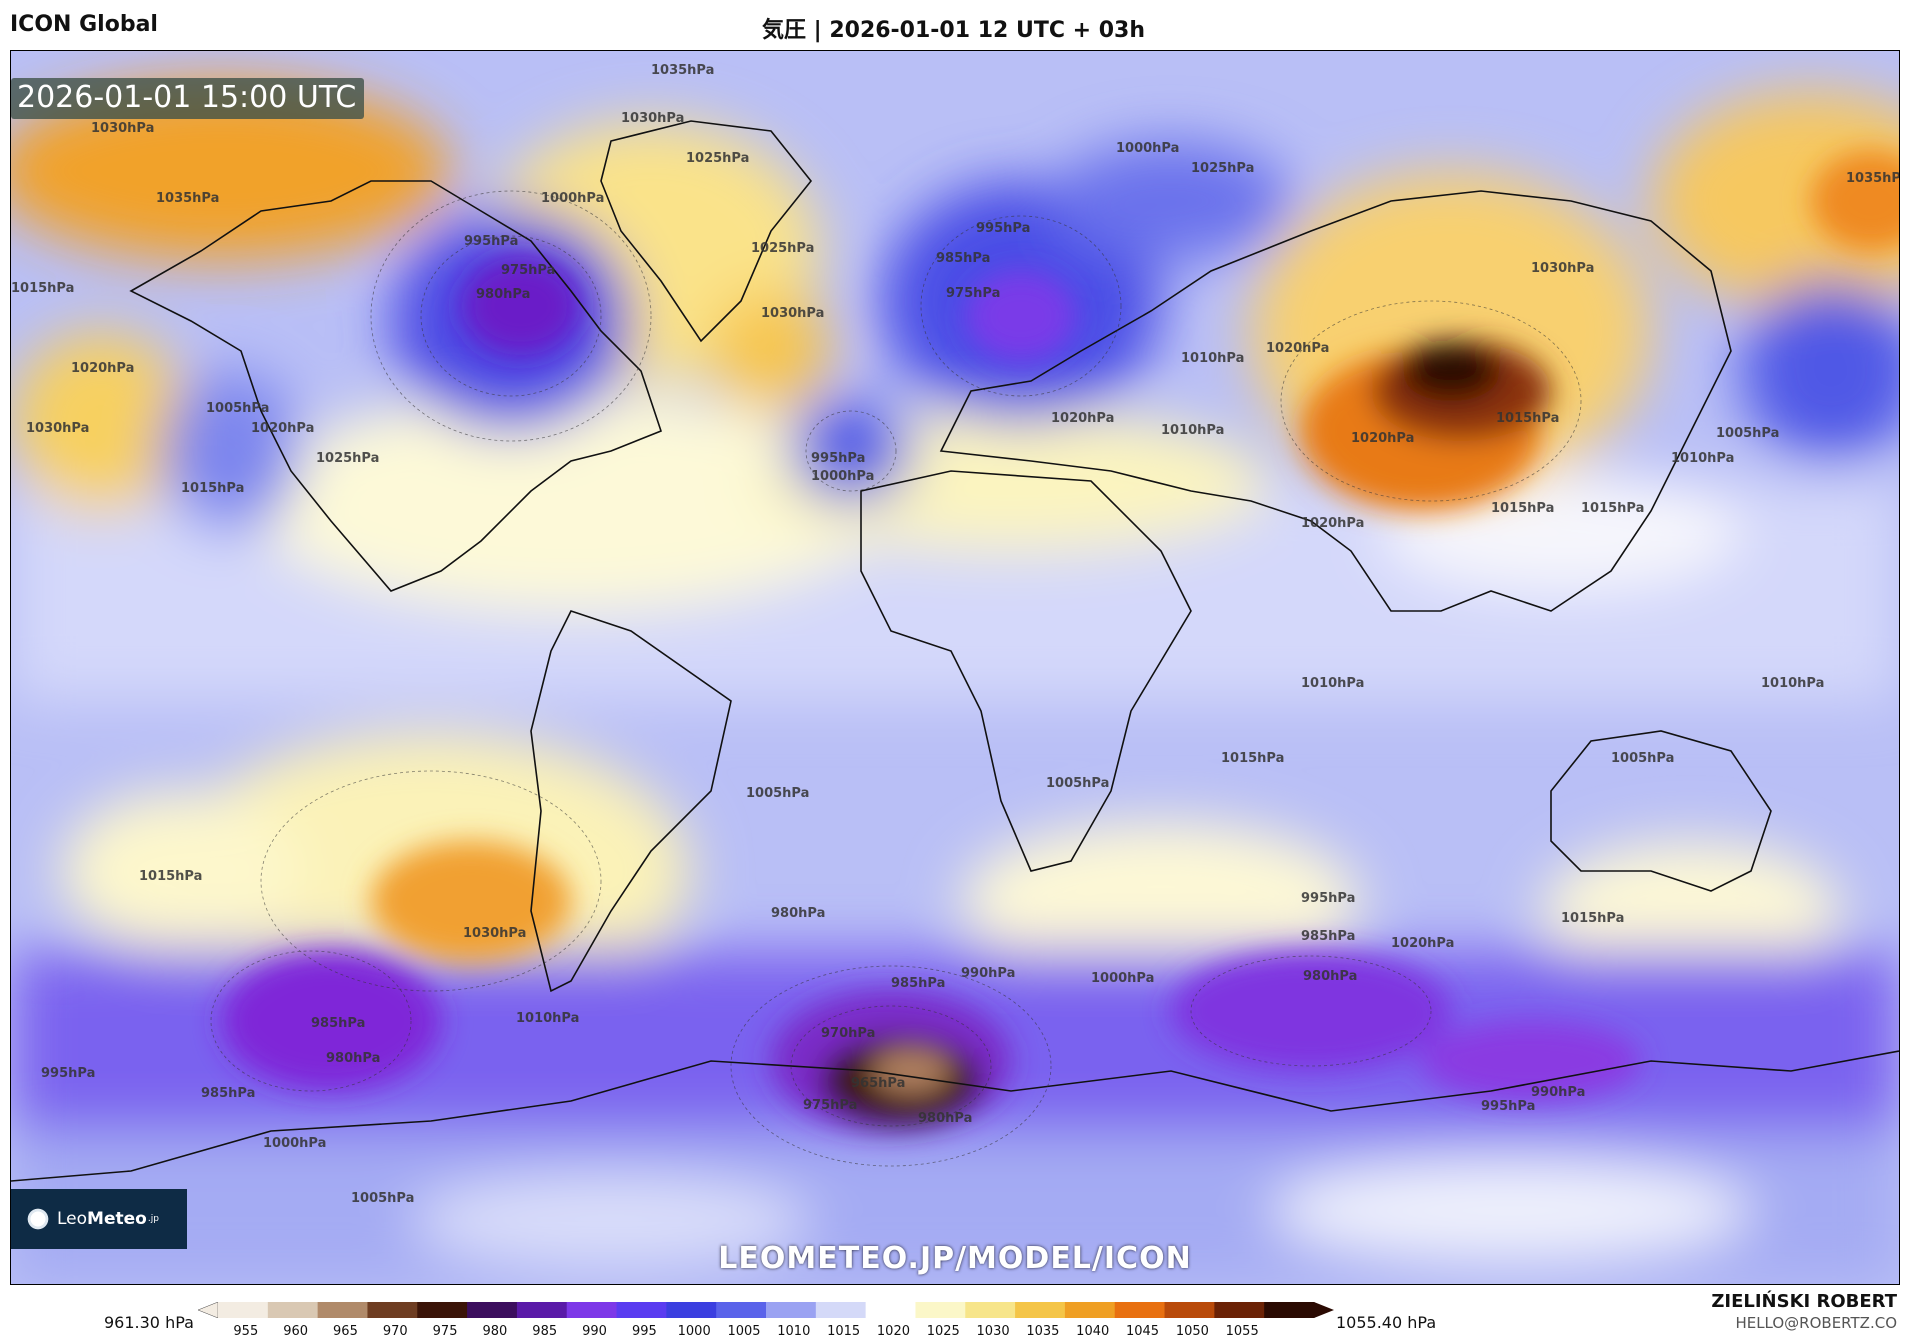 The width and height of the screenshot is (1907, 1339). Describe the element at coordinates (99, 1219) in the screenshot. I see `leometeo-logo: Leo Meteo .jp` at that location.